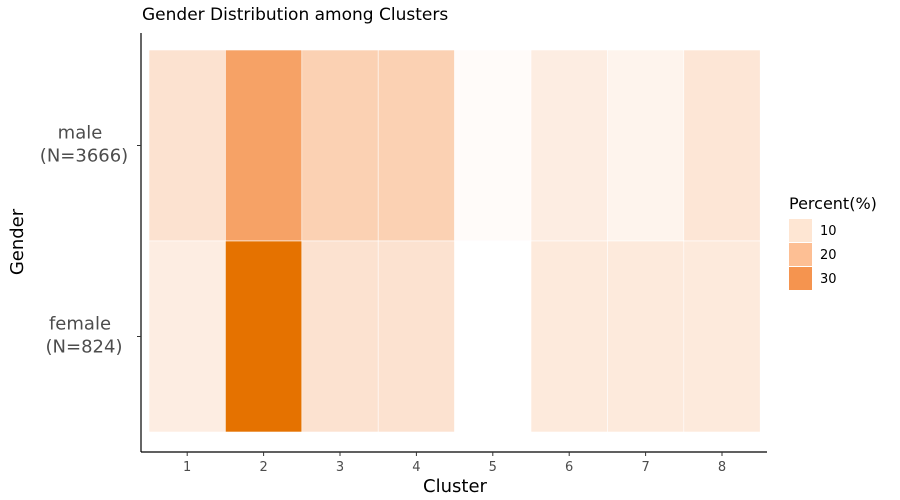 This screenshot has height=500, width=900. I want to click on x-tick-label: 2, so click(263, 467).